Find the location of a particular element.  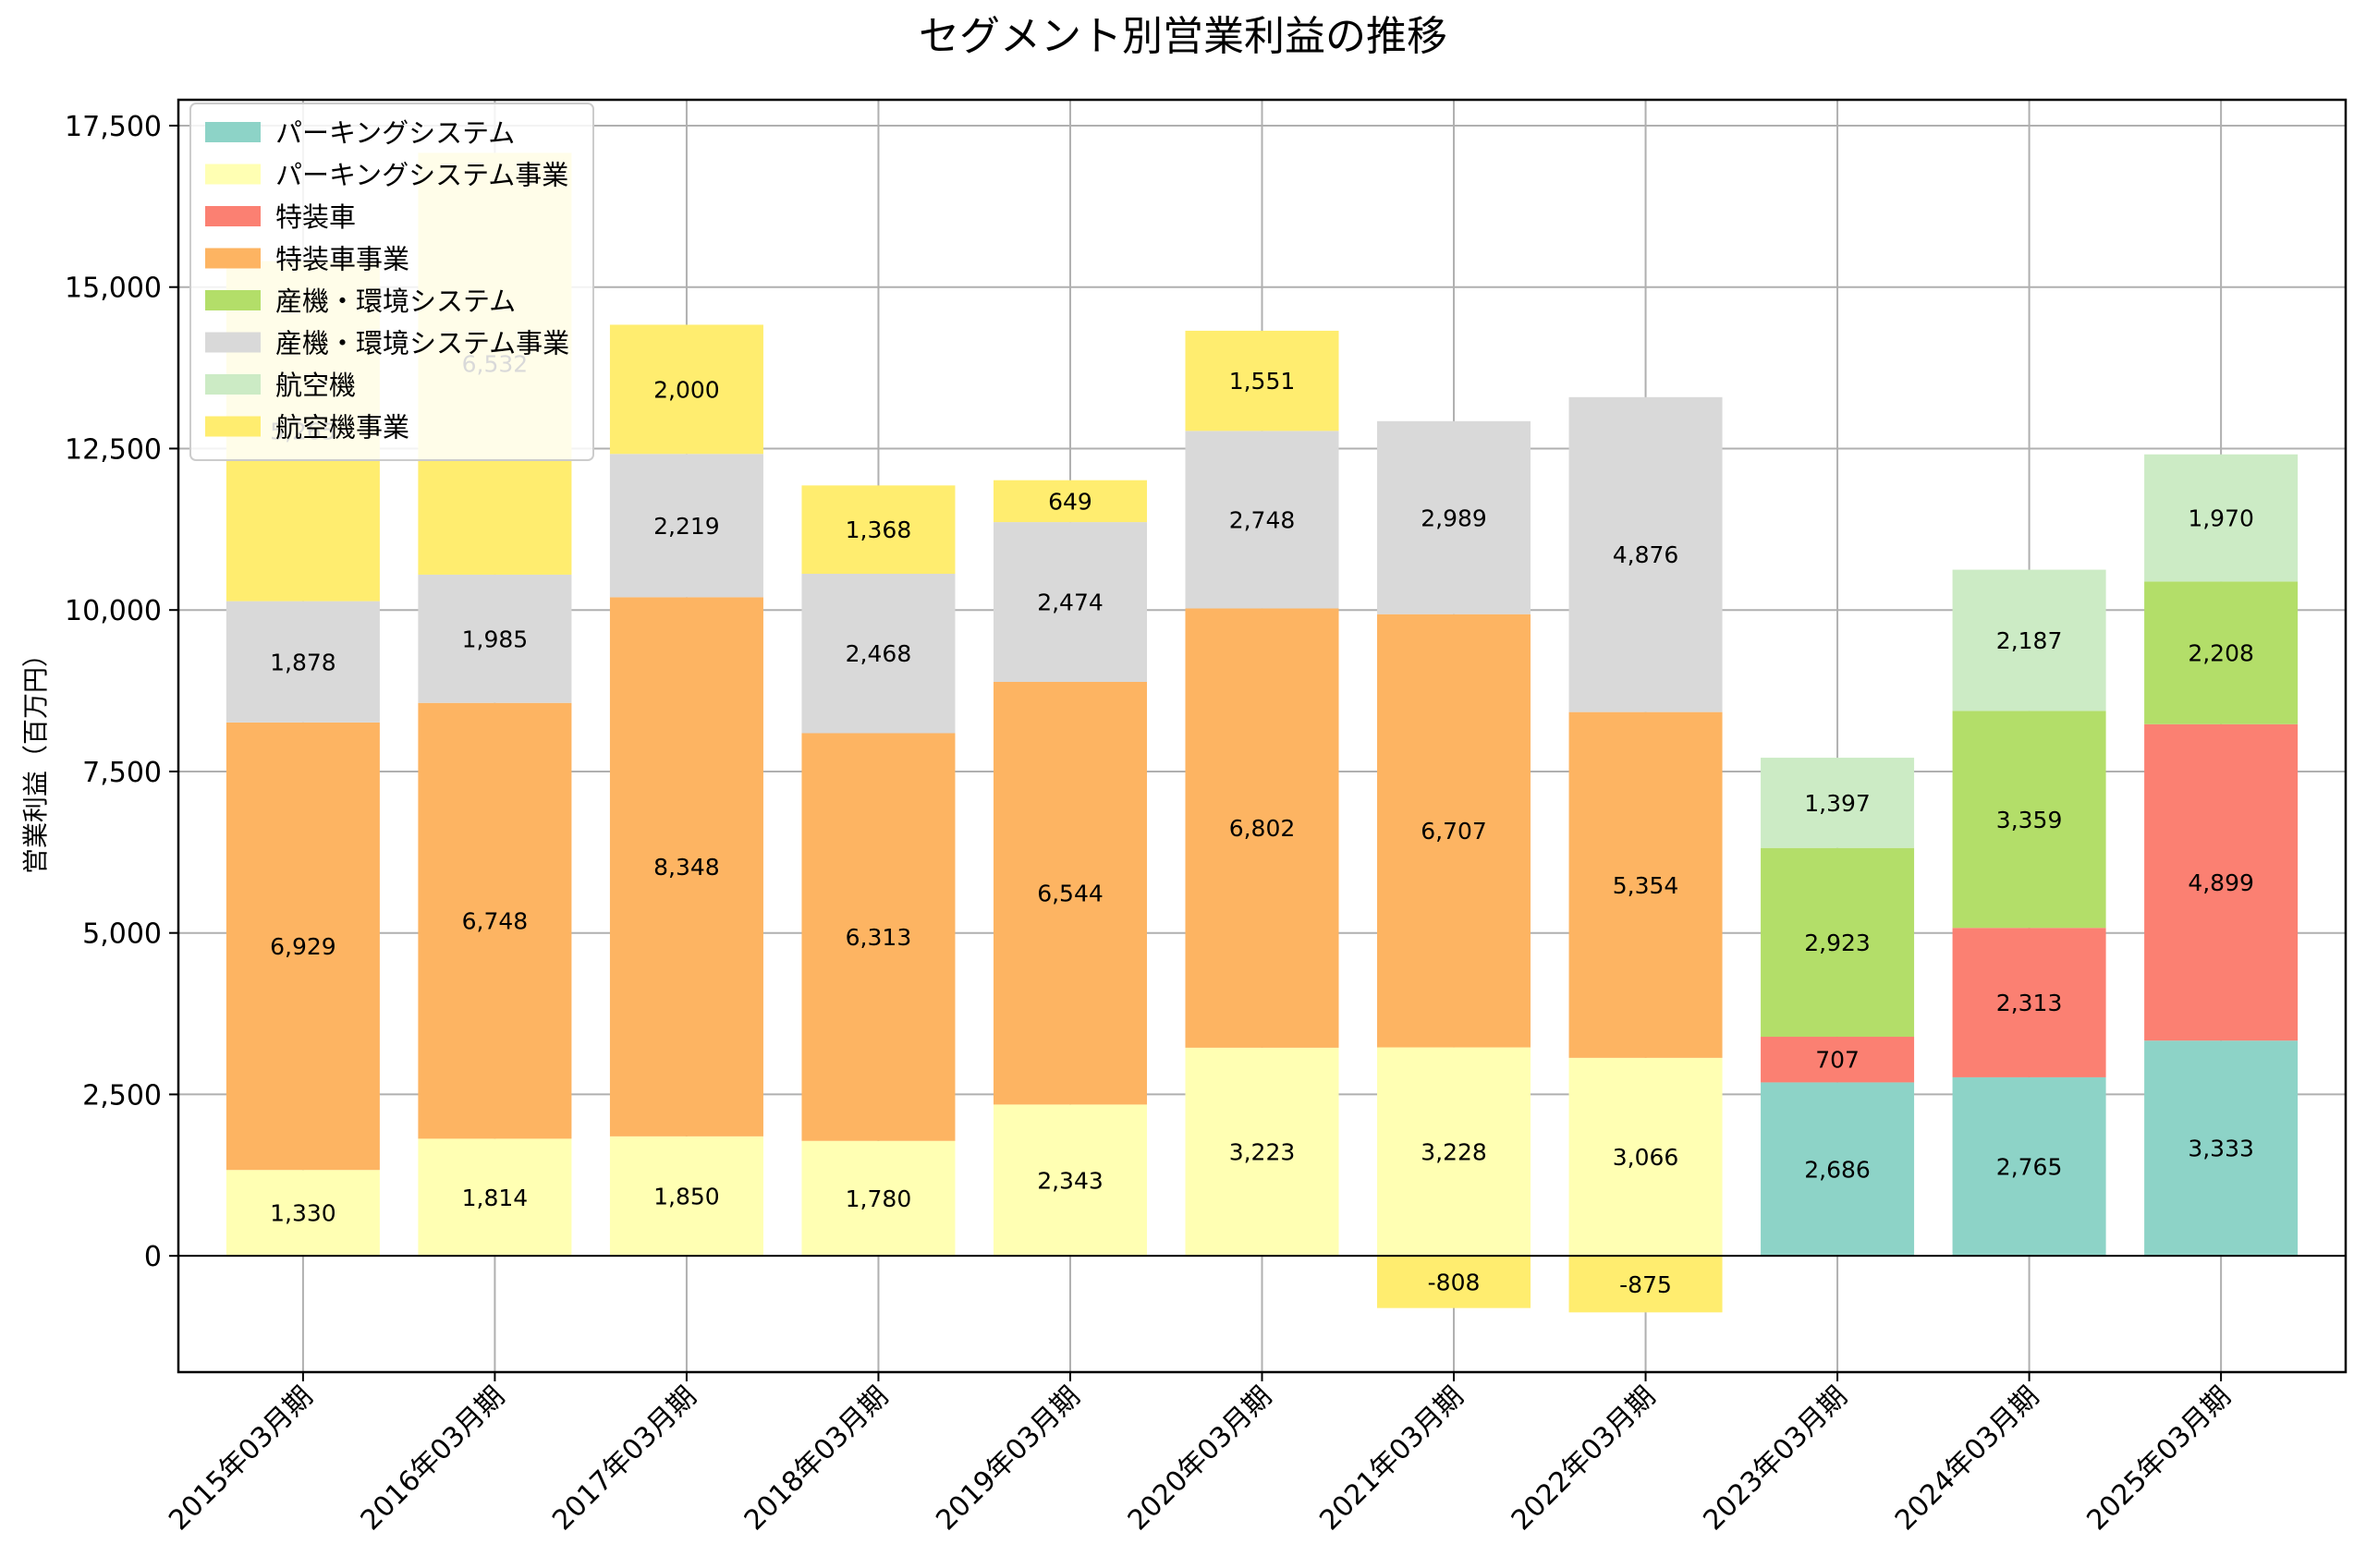

data-label: 1,397 is located at coordinates (1838, 803).